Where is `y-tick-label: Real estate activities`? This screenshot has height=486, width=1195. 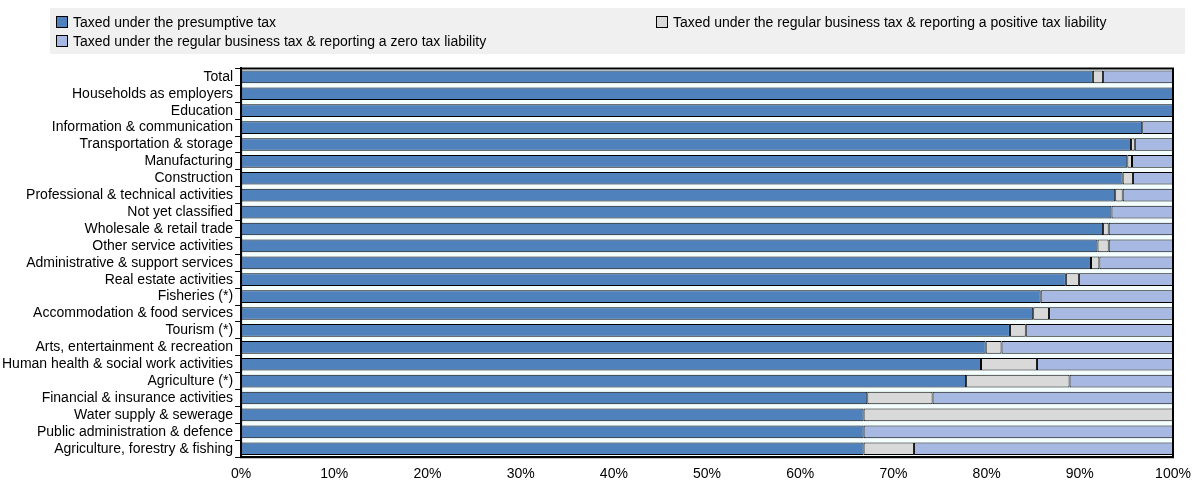 y-tick-label: Real estate activities is located at coordinates (169, 278).